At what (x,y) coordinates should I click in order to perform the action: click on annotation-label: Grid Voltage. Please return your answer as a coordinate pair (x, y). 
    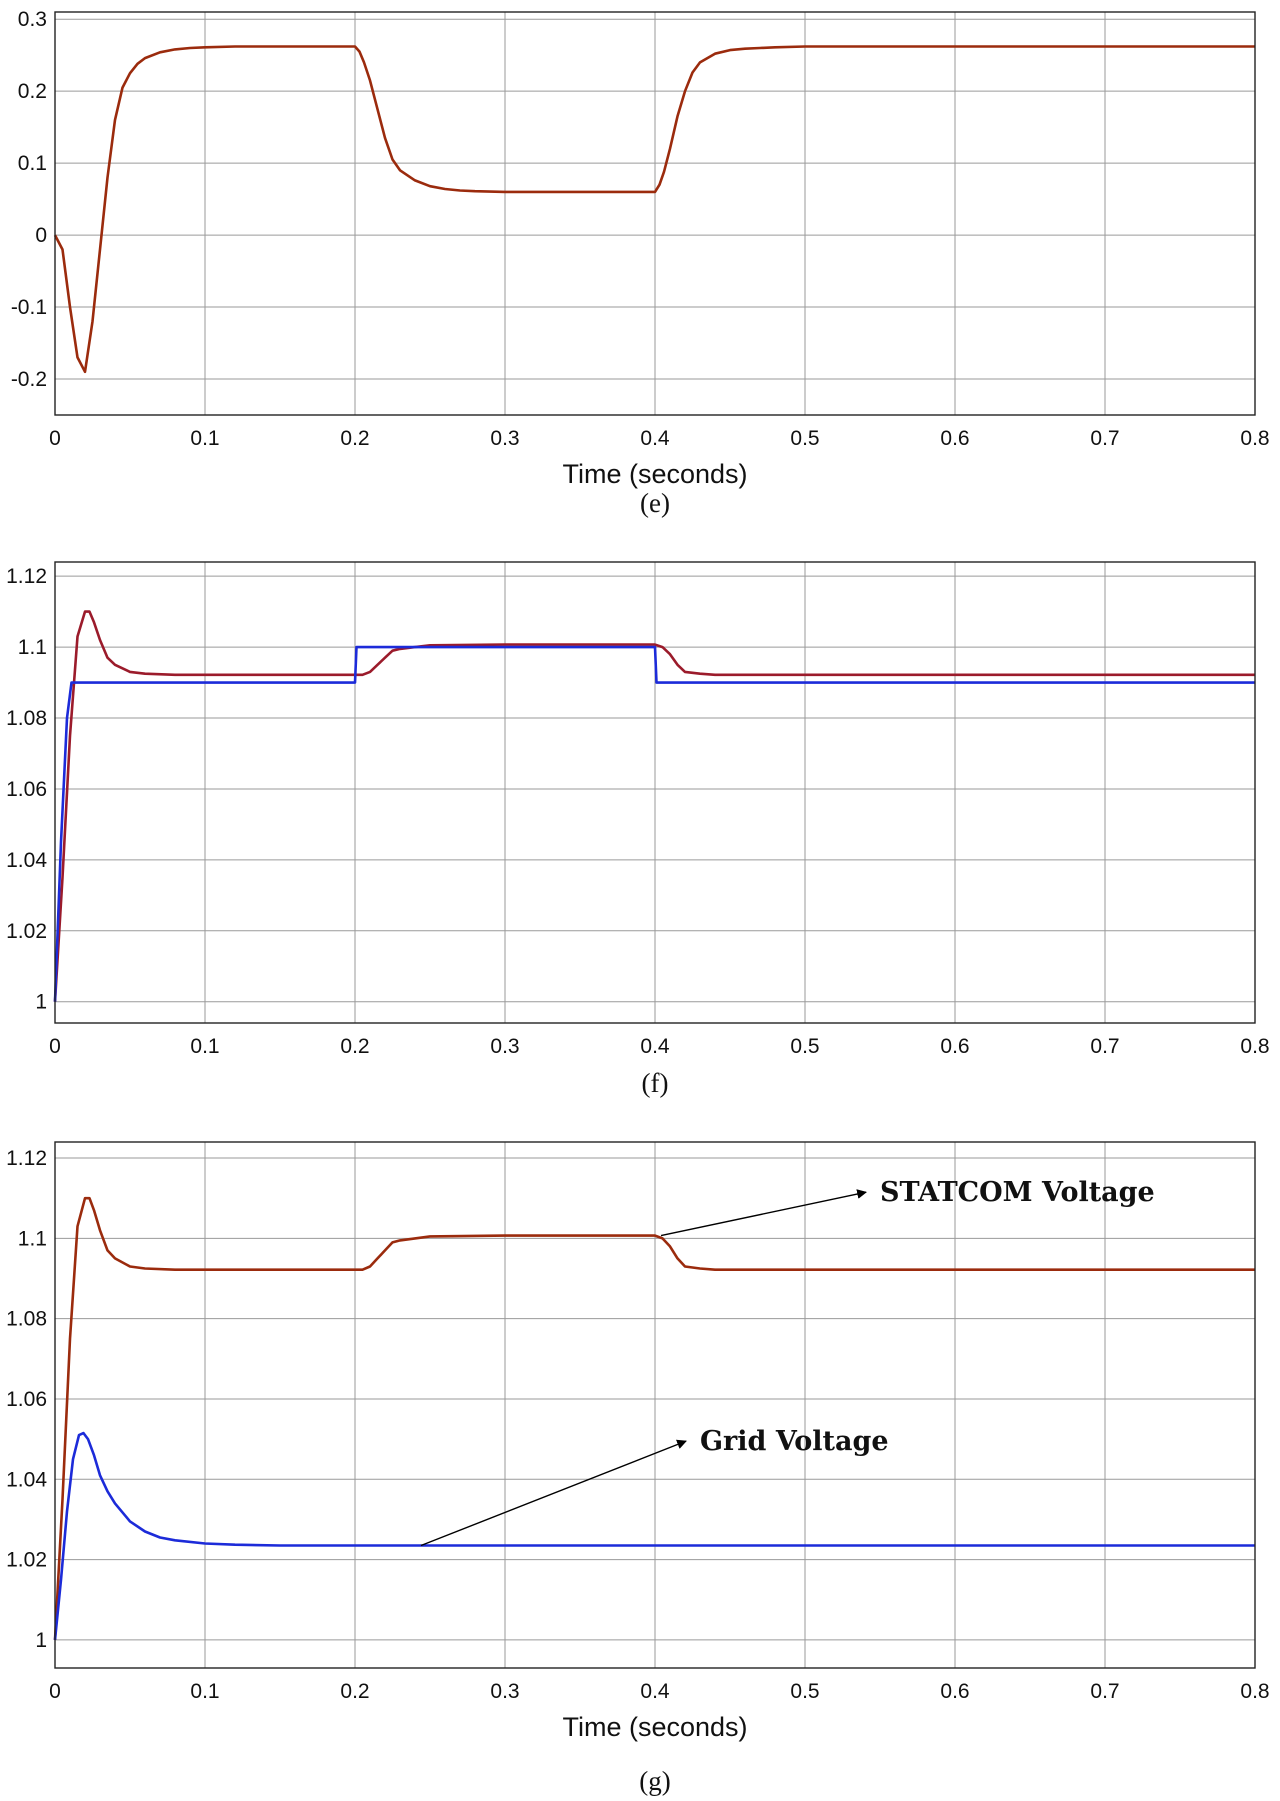
    Looking at the image, I should click on (794, 1441).